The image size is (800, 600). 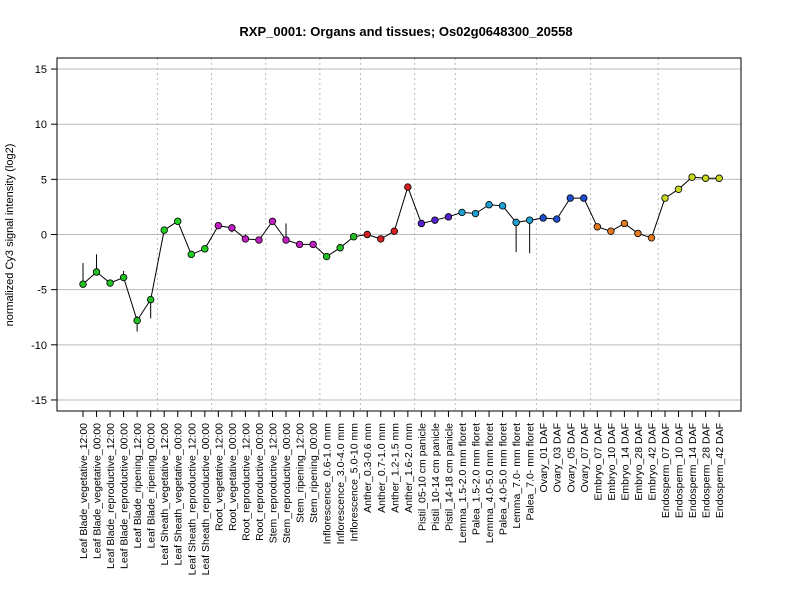 What do you see at coordinates (44, 180) in the screenshot?
I see `y-tick-label: 5` at bounding box center [44, 180].